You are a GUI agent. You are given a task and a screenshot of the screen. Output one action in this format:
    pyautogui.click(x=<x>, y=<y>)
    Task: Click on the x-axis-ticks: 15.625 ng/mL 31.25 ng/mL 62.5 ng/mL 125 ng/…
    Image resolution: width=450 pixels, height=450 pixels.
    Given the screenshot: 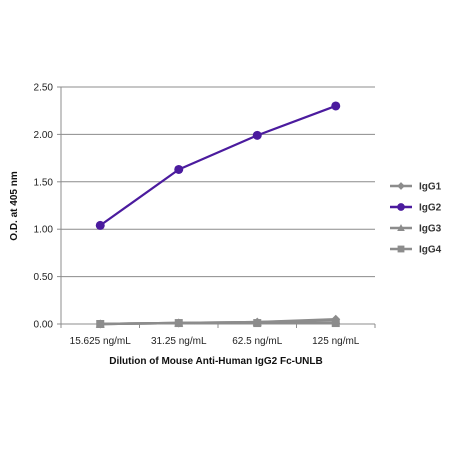 What is the action you would take?
    pyautogui.click(x=218, y=335)
    